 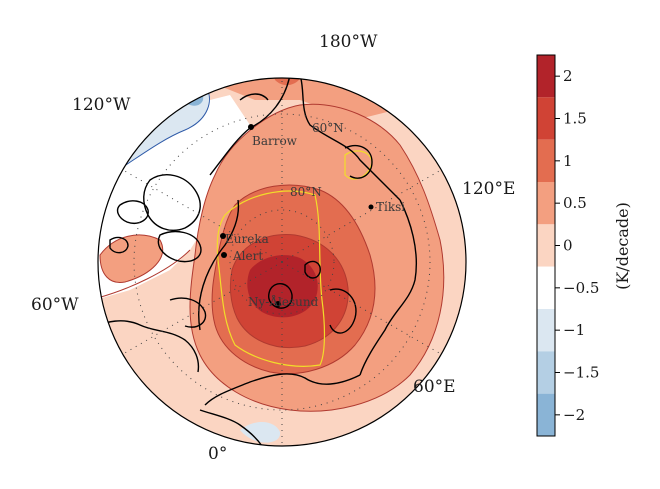 I want to click on station-label-ny-alesund: Ny-Ålesund, so click(x=283, y=301).